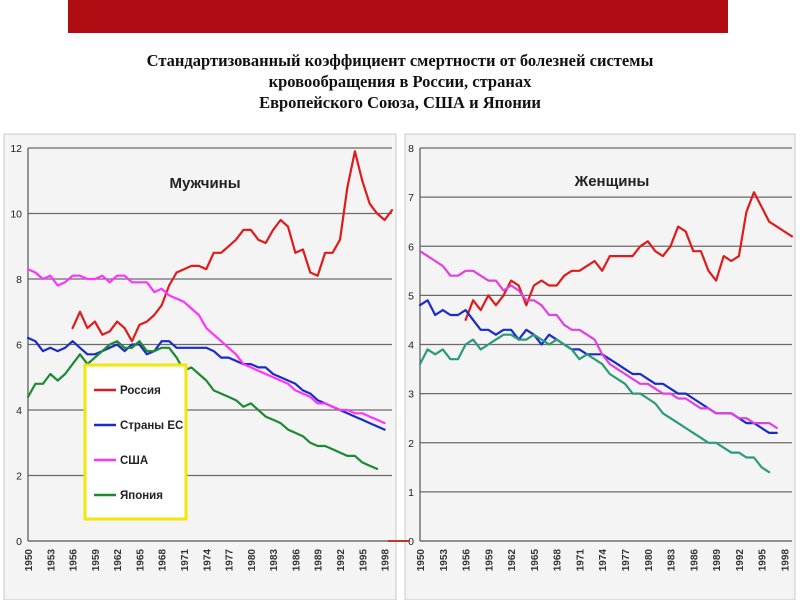  I want to click on y-tick-label: 7, so click(411, 198).